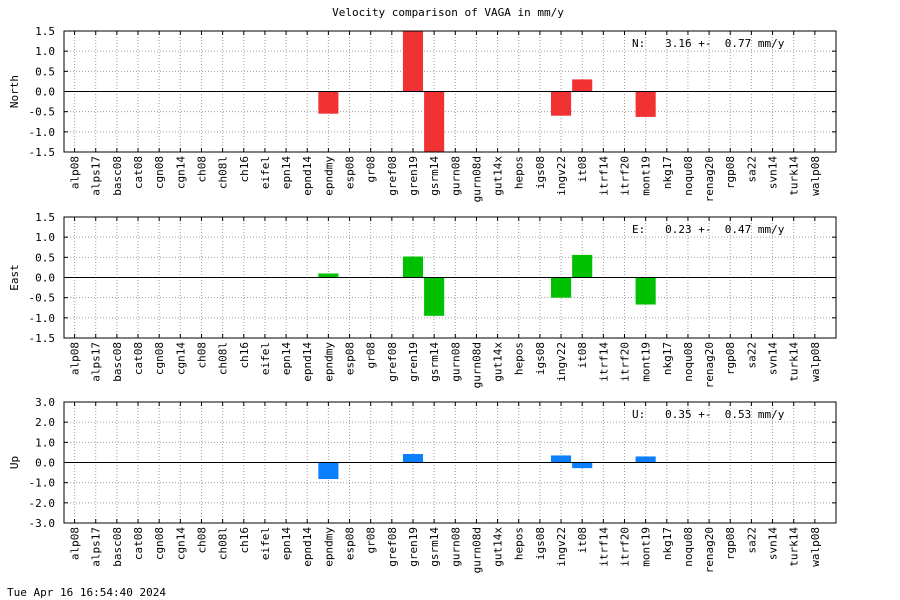  What do you see at coordinates (45, 31) in the screenshot?
I see `y-tick-label: 1.5` at bounding box center [45, 31].